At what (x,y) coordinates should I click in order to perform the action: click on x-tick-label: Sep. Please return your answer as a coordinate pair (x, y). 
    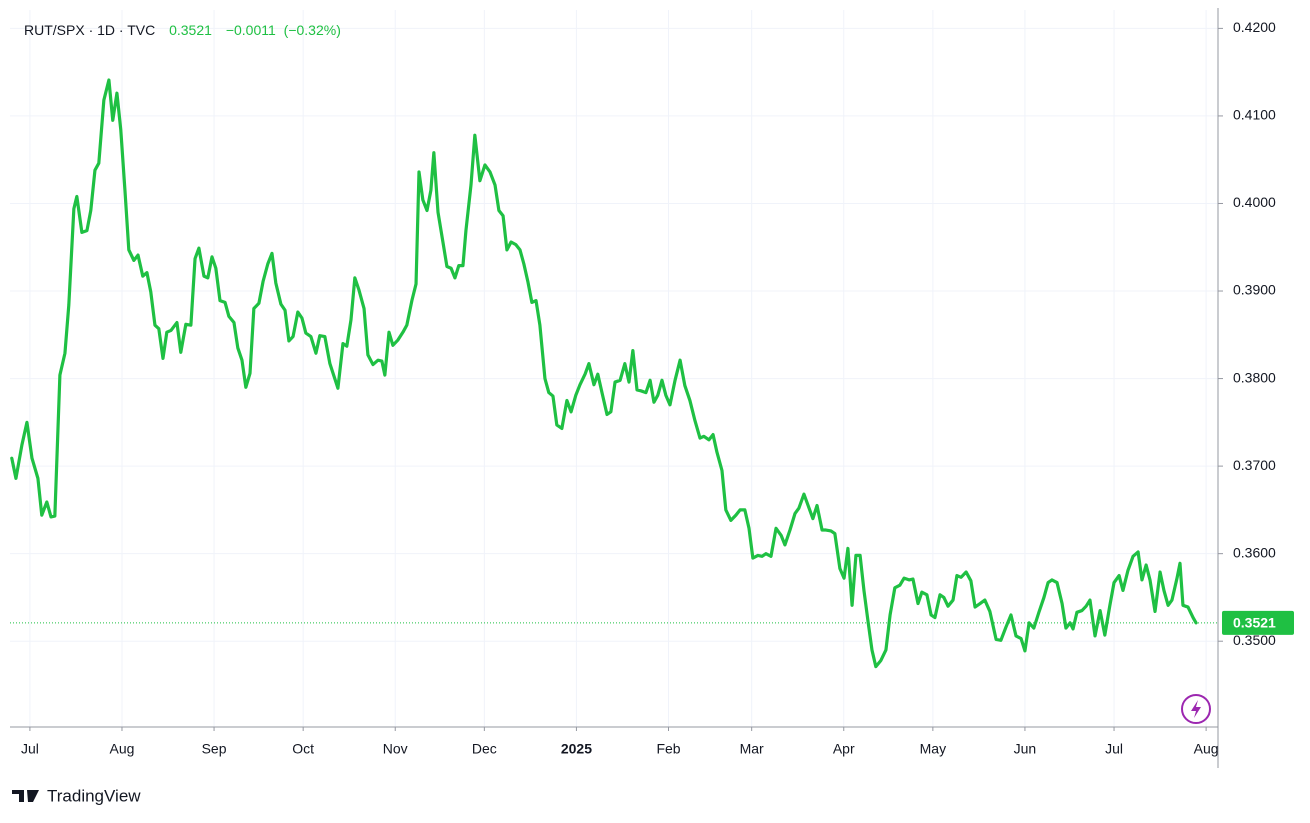
    Looking at the image, I should click on (214, 749).